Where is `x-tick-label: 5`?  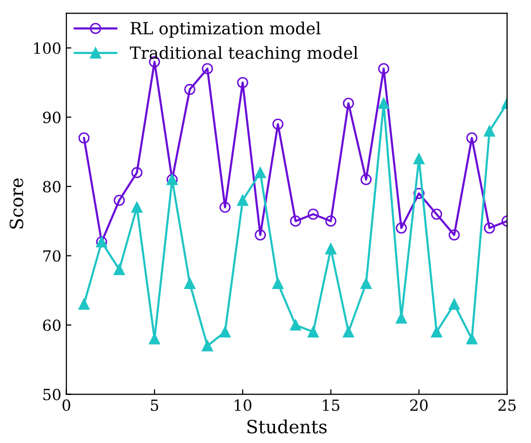 x-tick-label: 5 is located at coordinates (154, 405).